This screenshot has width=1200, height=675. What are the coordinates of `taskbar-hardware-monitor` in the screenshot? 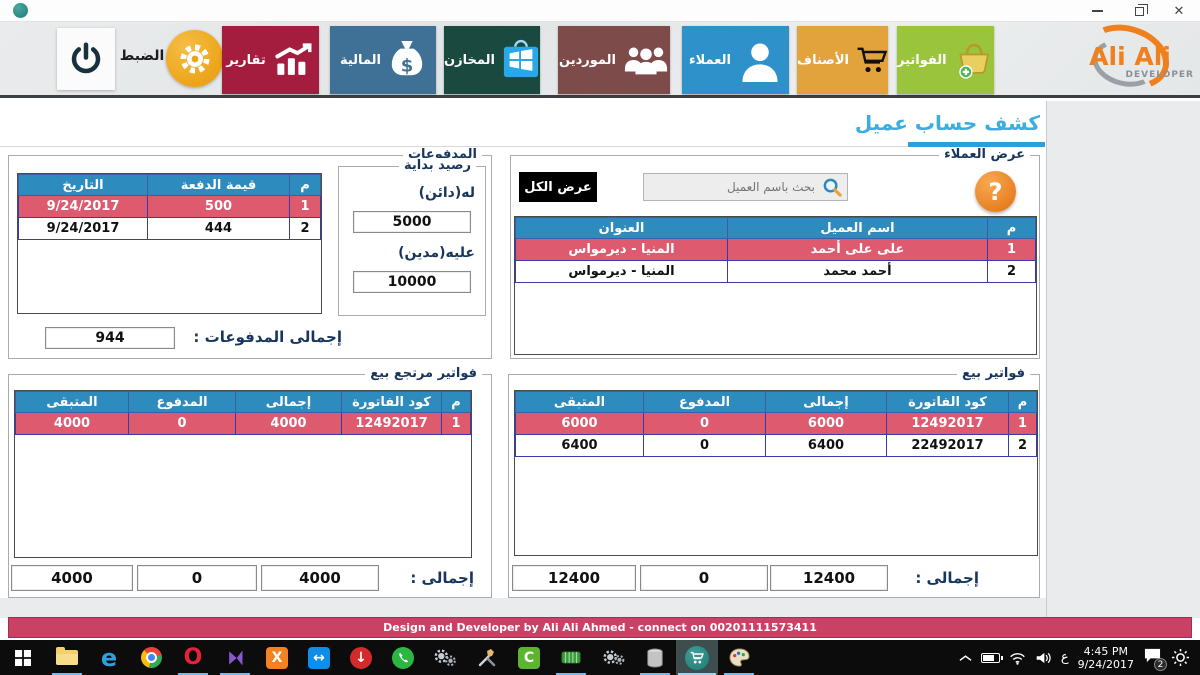 It's located at (571, 657).